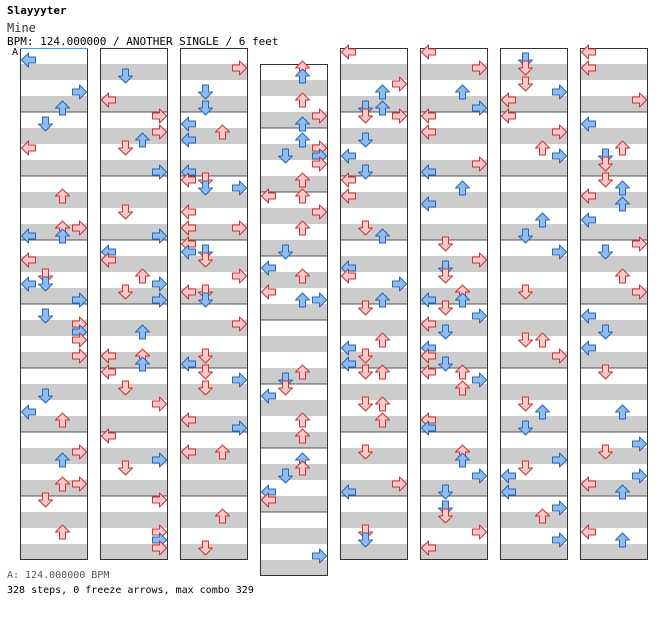 The image size is (672, 620). I want to click on song-artist: Slayyyter, so click(37, 10).